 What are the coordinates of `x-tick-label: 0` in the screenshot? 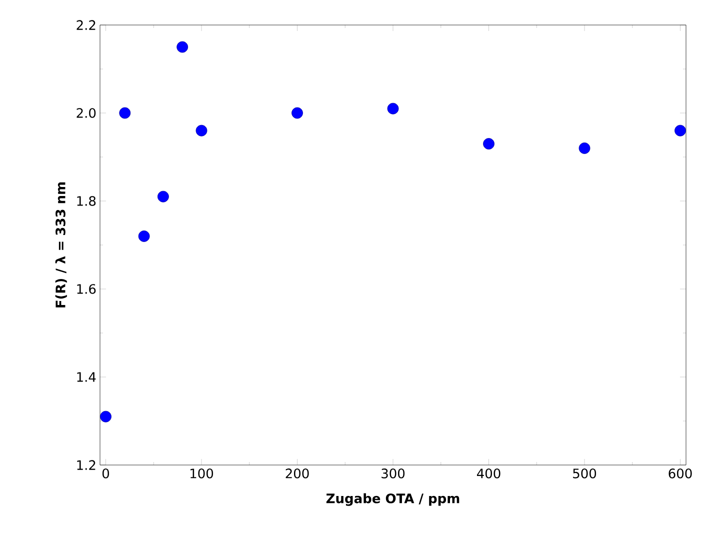 It's located at (106, 473).